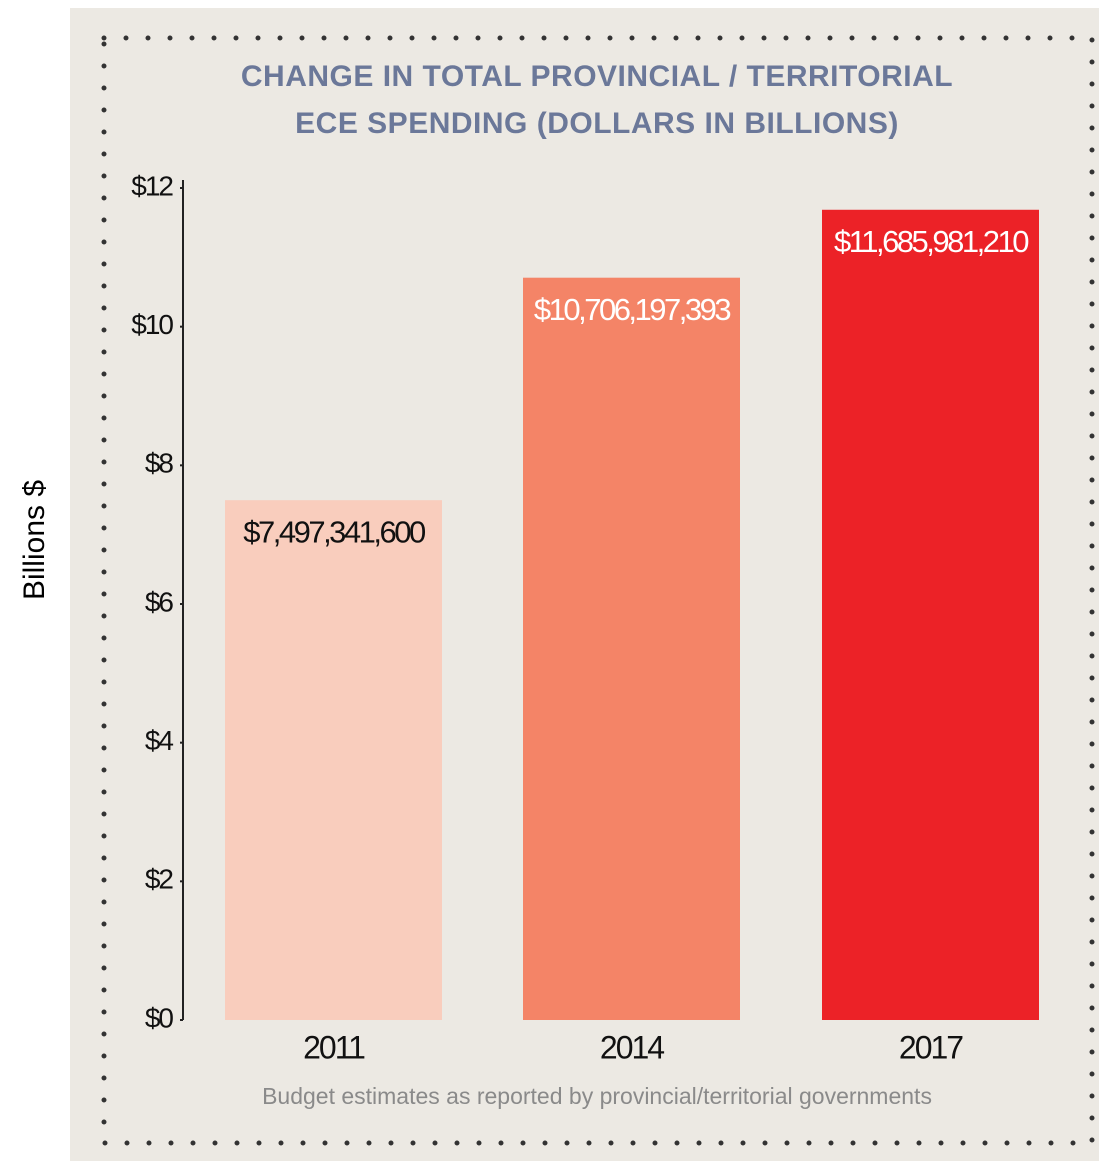 Image resolution: width=1099 pixels, height=1161 pixels. What do you see at coordinates (931, 241) in the screenshot?
I see `value-label: $11,685,981,210` at bounding box center [931, 241].